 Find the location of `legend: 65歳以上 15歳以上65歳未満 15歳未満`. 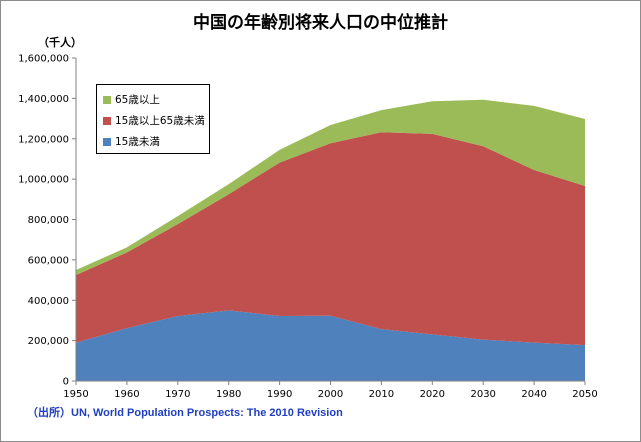

legend: 65歳以上 15歳以上65歳未満 15歳未満 is located at coordinates (153, 119).